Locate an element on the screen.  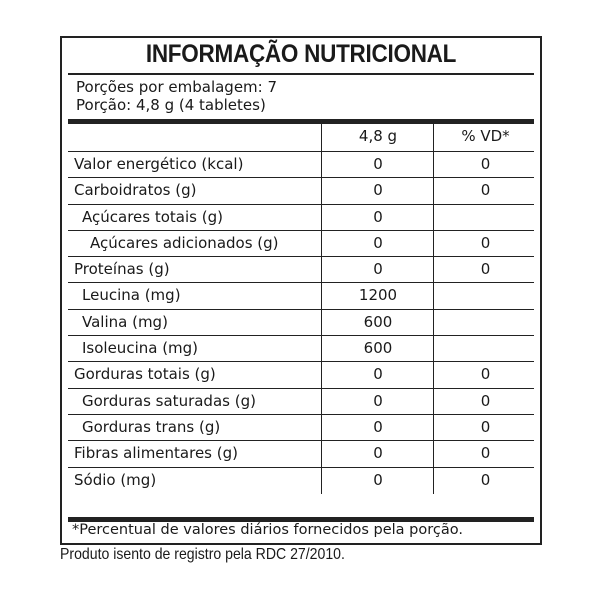
nutrient-label: Carboidratos (g) is located at coordinates (135, 190).